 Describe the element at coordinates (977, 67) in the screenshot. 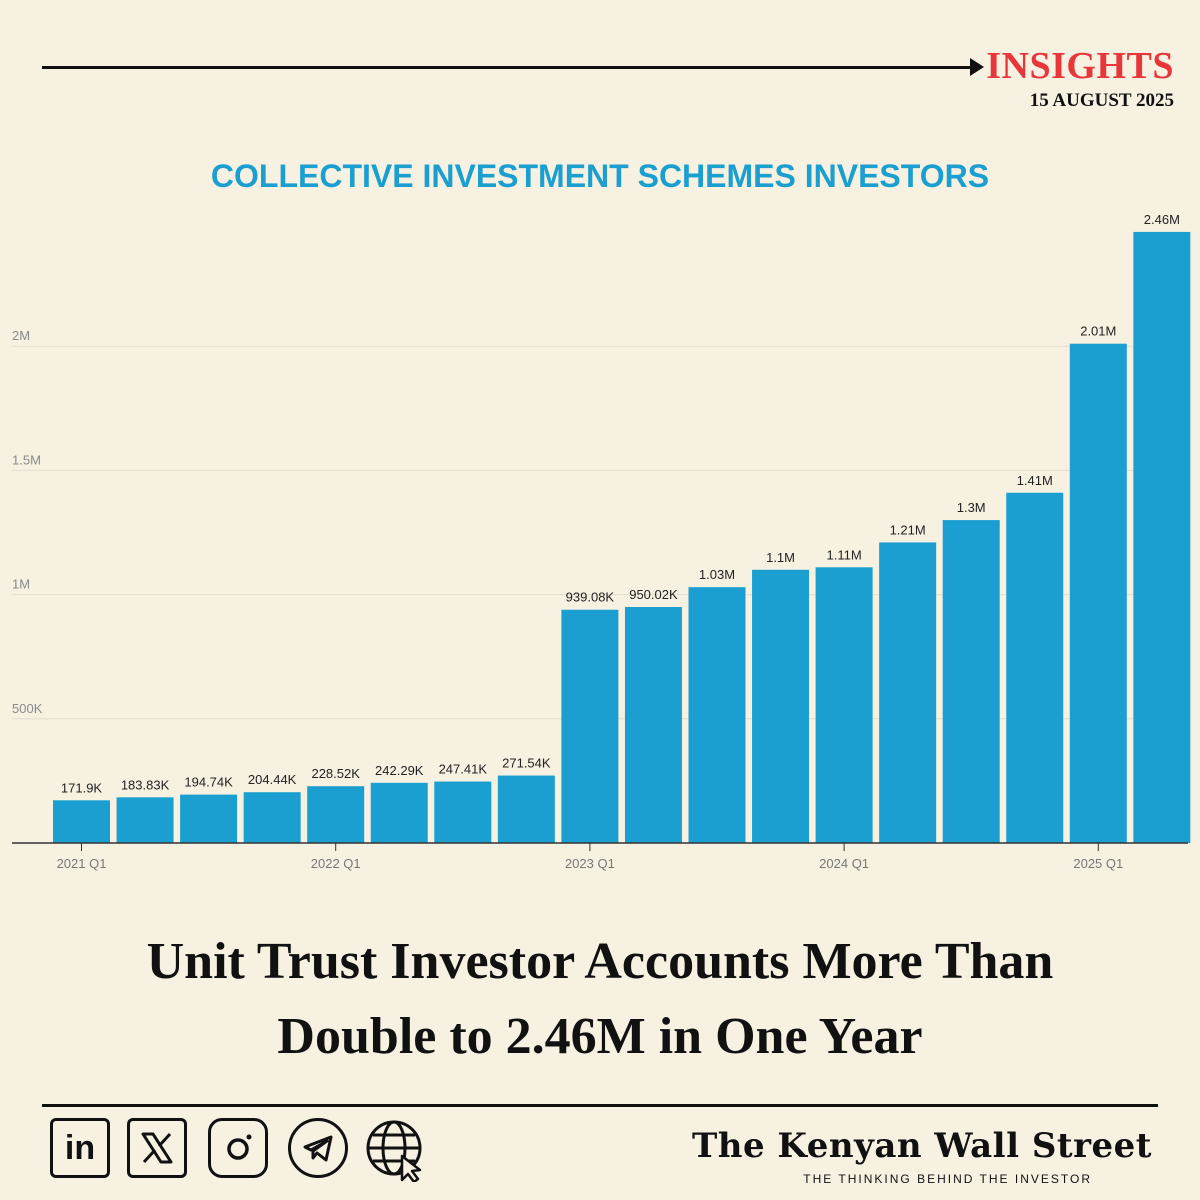

I see `arrow-head-icon` at that location.